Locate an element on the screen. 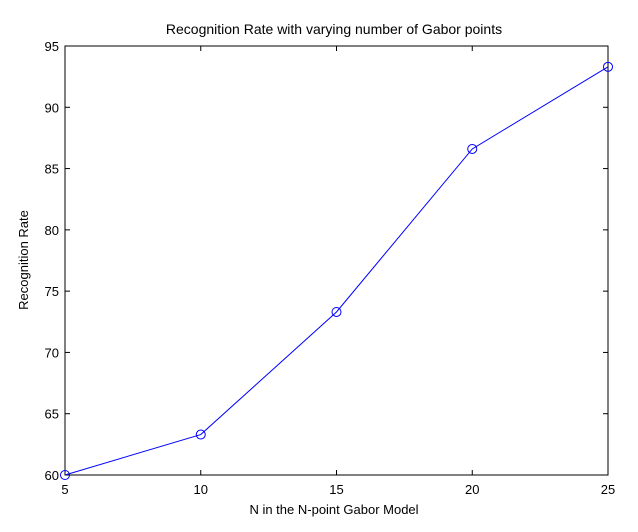  x-tick-label: 10 is located at coordinates (201, 489).